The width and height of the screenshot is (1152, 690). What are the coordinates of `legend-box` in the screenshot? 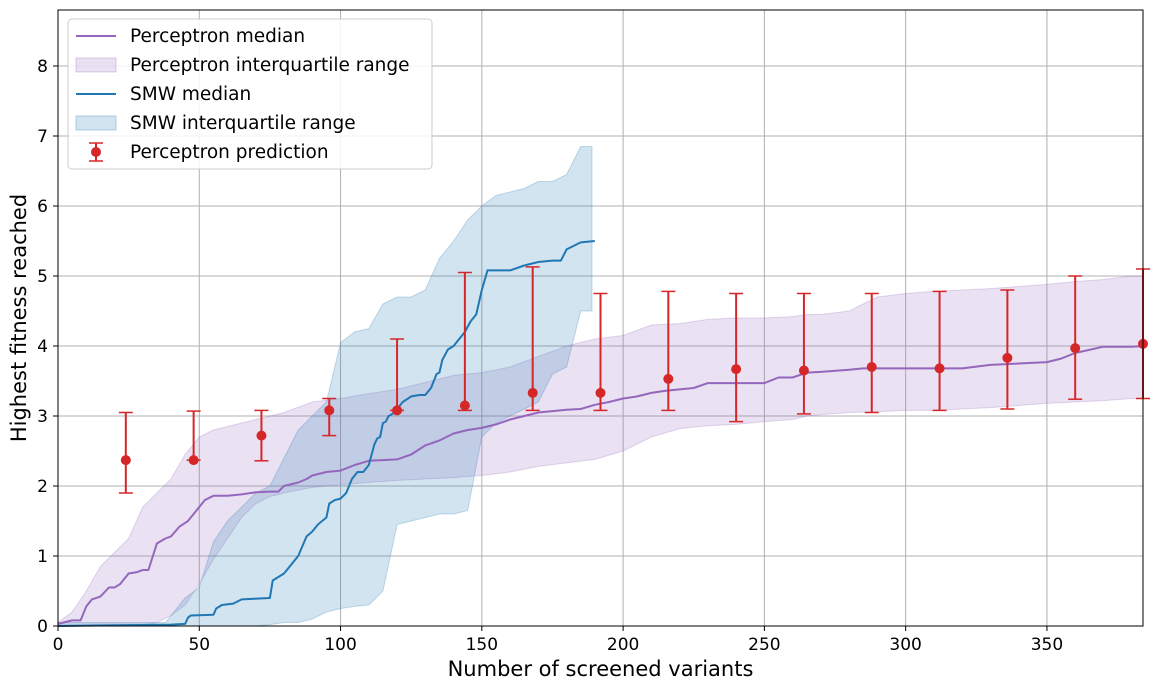 It's located at (250, 94).